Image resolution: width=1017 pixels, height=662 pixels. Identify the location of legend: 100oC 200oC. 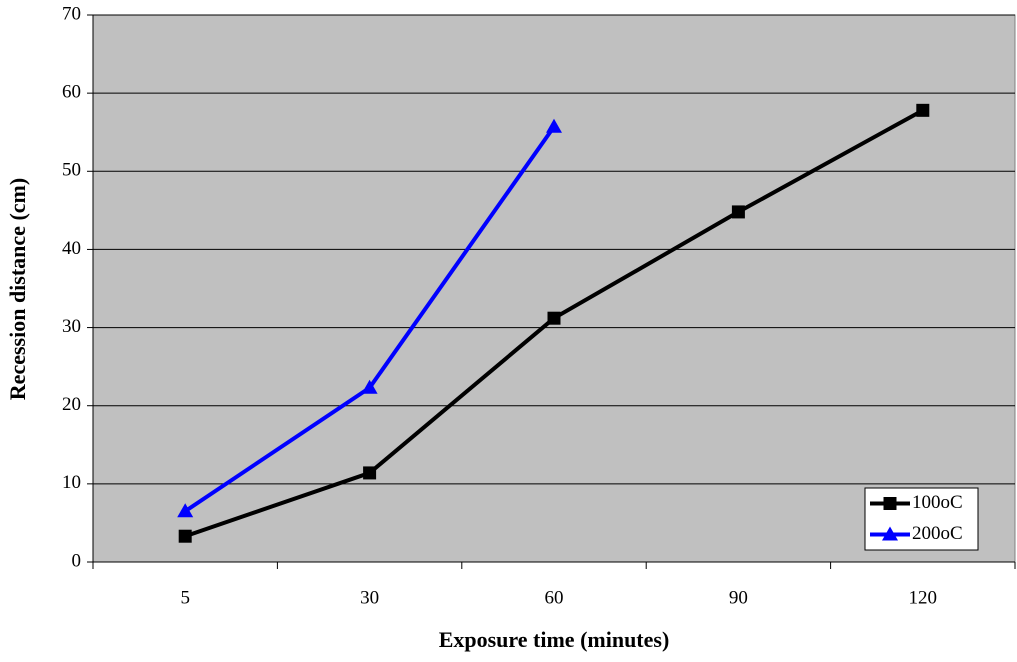
(921, 519).